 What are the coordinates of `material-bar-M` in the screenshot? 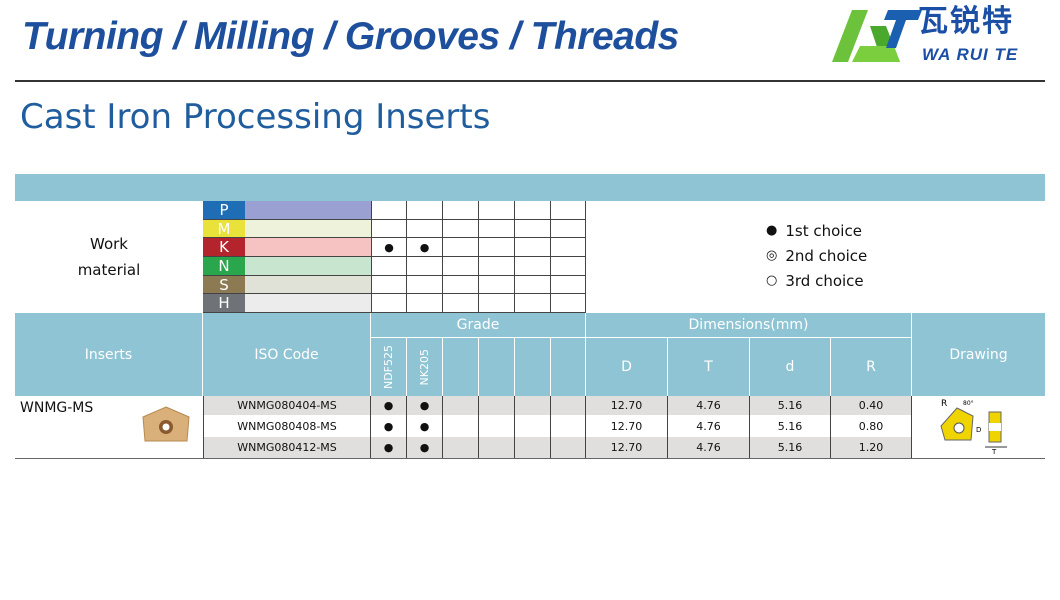 It's located at (308, 229).